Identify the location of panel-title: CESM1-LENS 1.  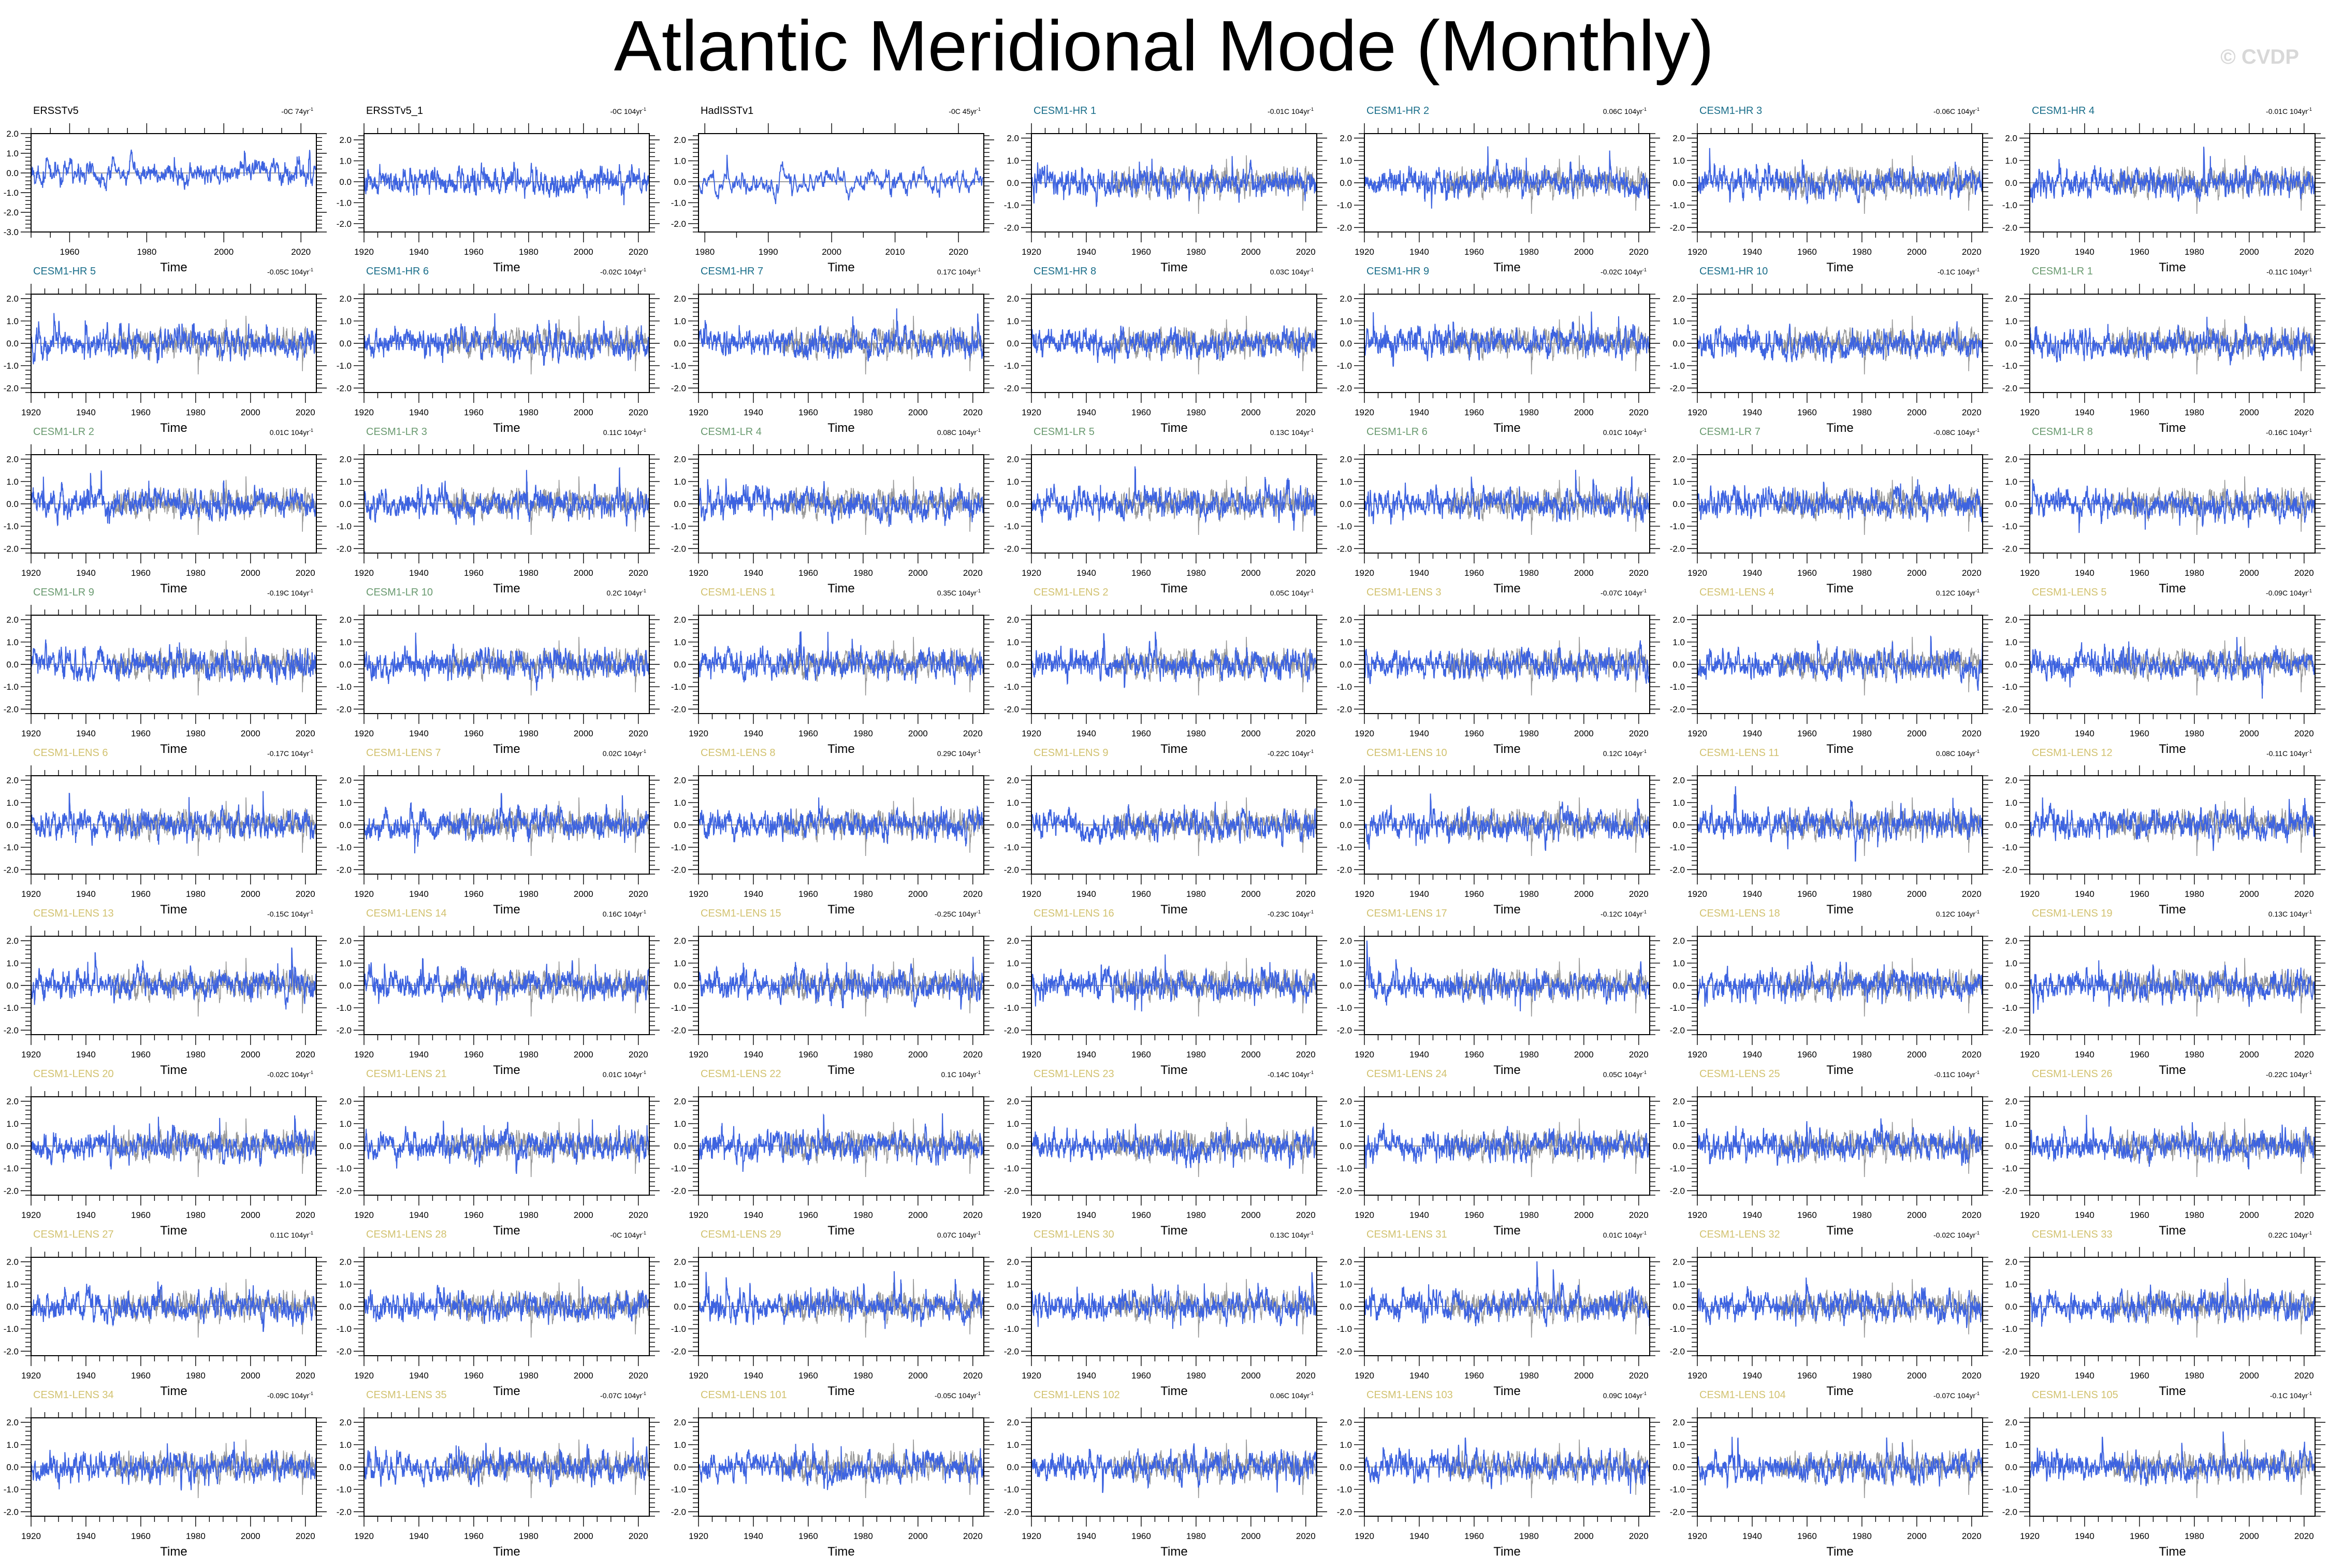
(739, 592).